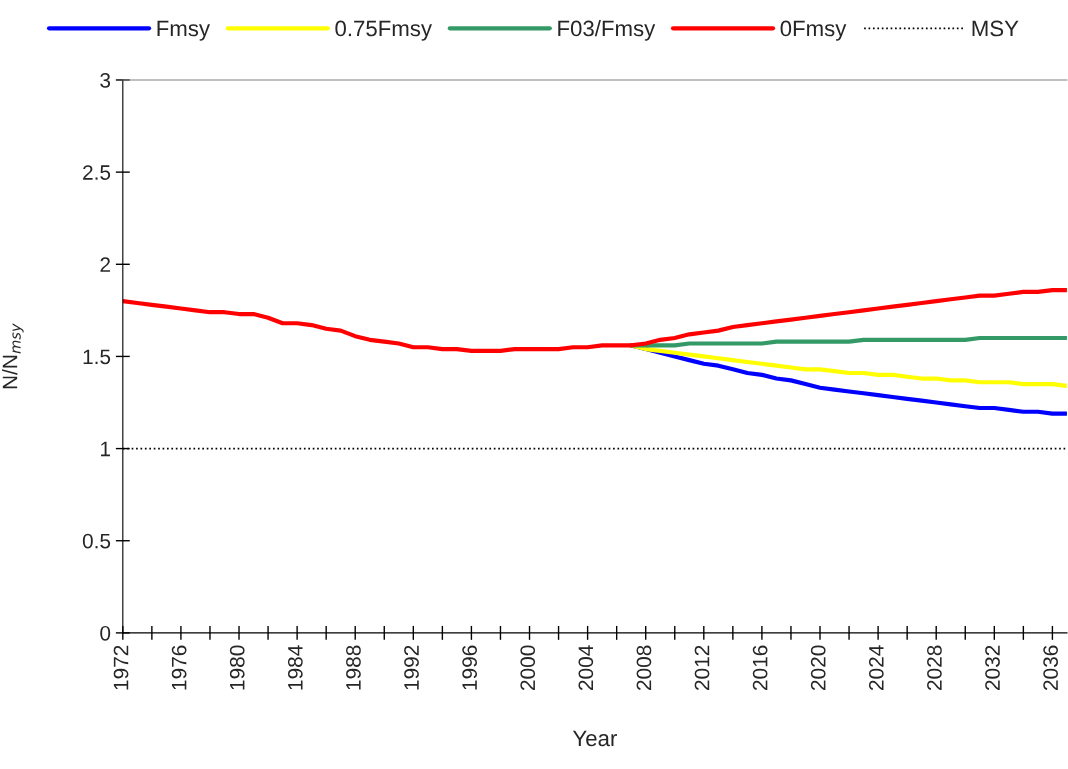  I want to click on x-tick-label: 2032, so click(992, 667).